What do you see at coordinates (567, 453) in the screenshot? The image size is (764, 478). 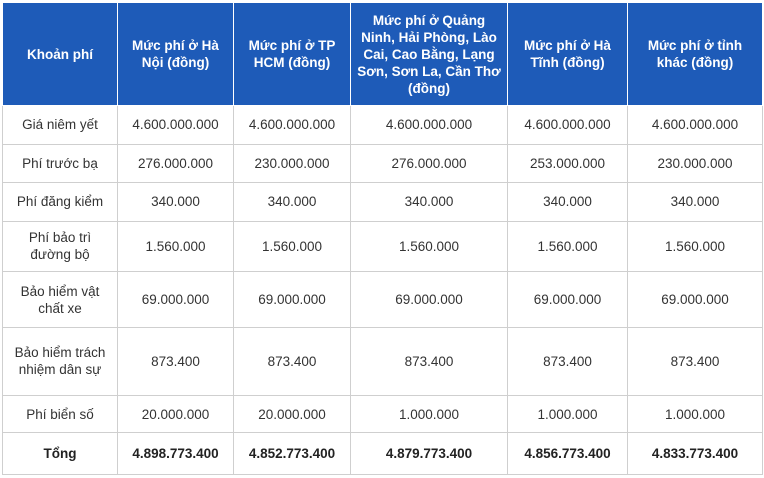 I see `total-value: 4.856.773.400` at bounding box center [567, 453].